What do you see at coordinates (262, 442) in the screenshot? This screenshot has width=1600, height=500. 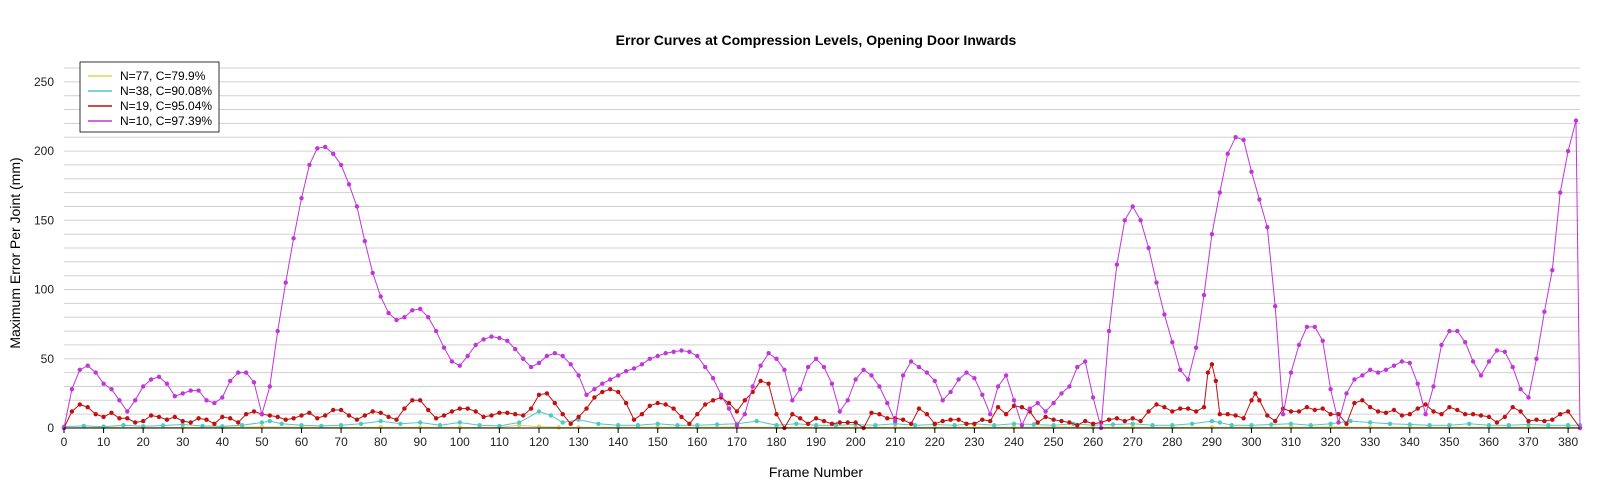 I see `x-tick-label: 50` at bounding box center [262, 442].